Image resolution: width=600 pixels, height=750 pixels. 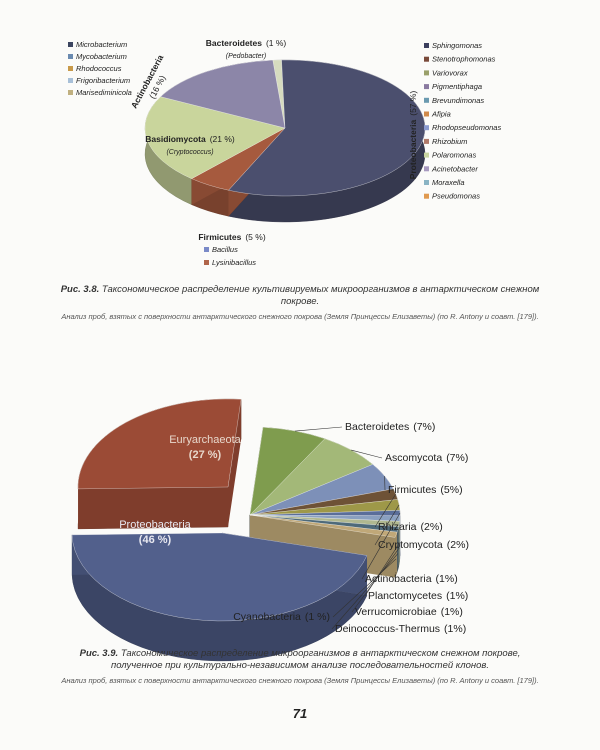 What do you see at coordinates (454, 155) in the screenshot?
I see `legend-label: Polaromonas` at bounding box center [454, 155].